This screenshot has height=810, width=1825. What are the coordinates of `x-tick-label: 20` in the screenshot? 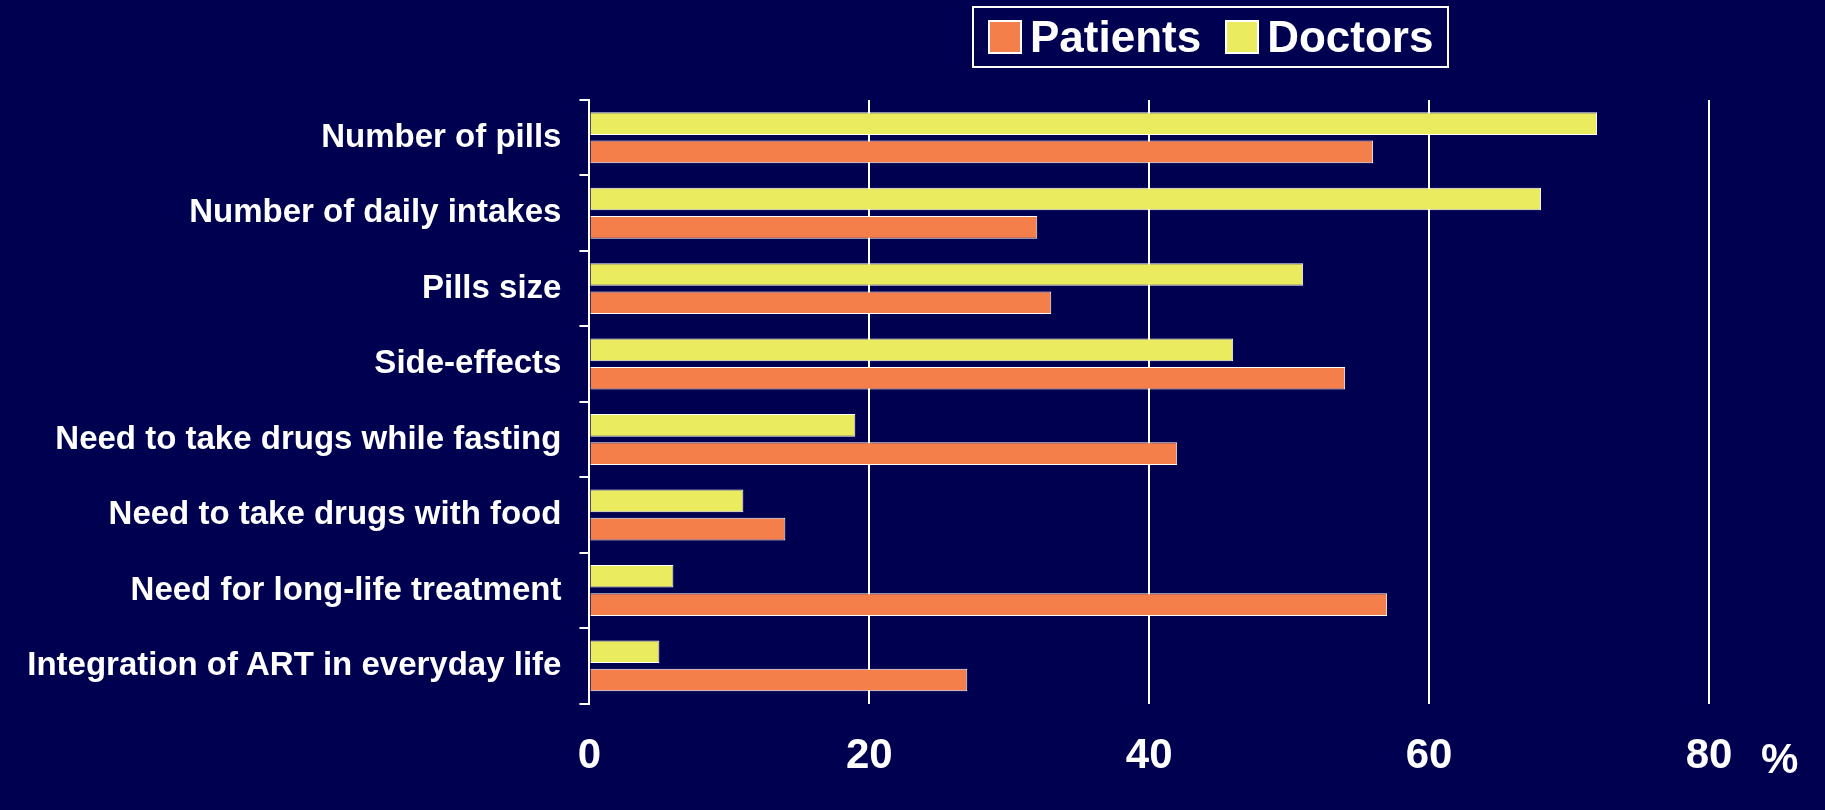 It's located at (869, 754).